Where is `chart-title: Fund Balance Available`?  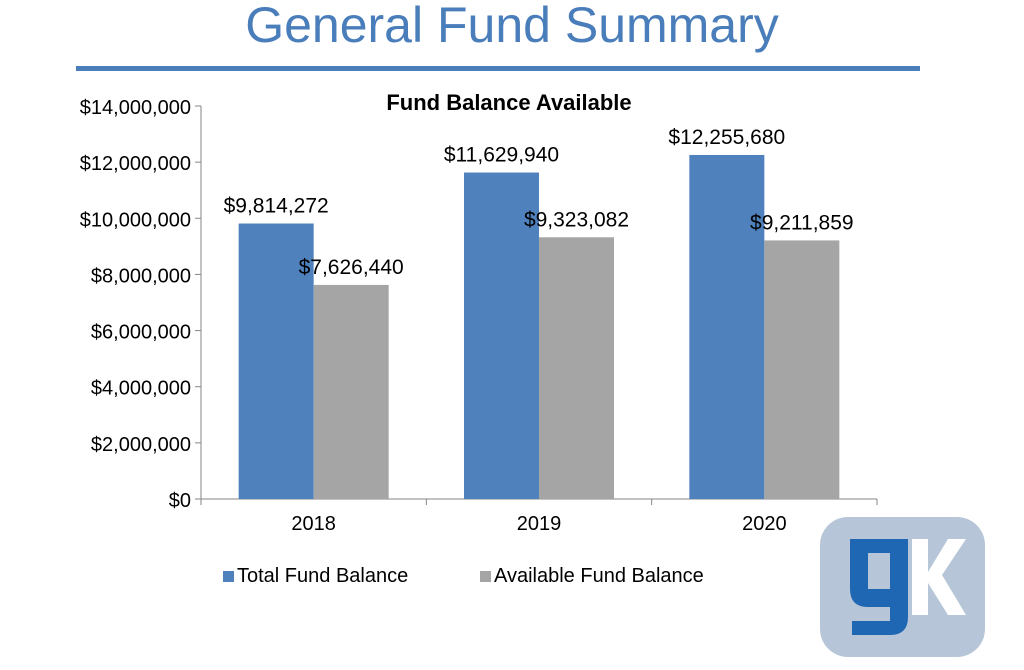
chart-title: Fund Balance Available is located at coordinates (508, 102).